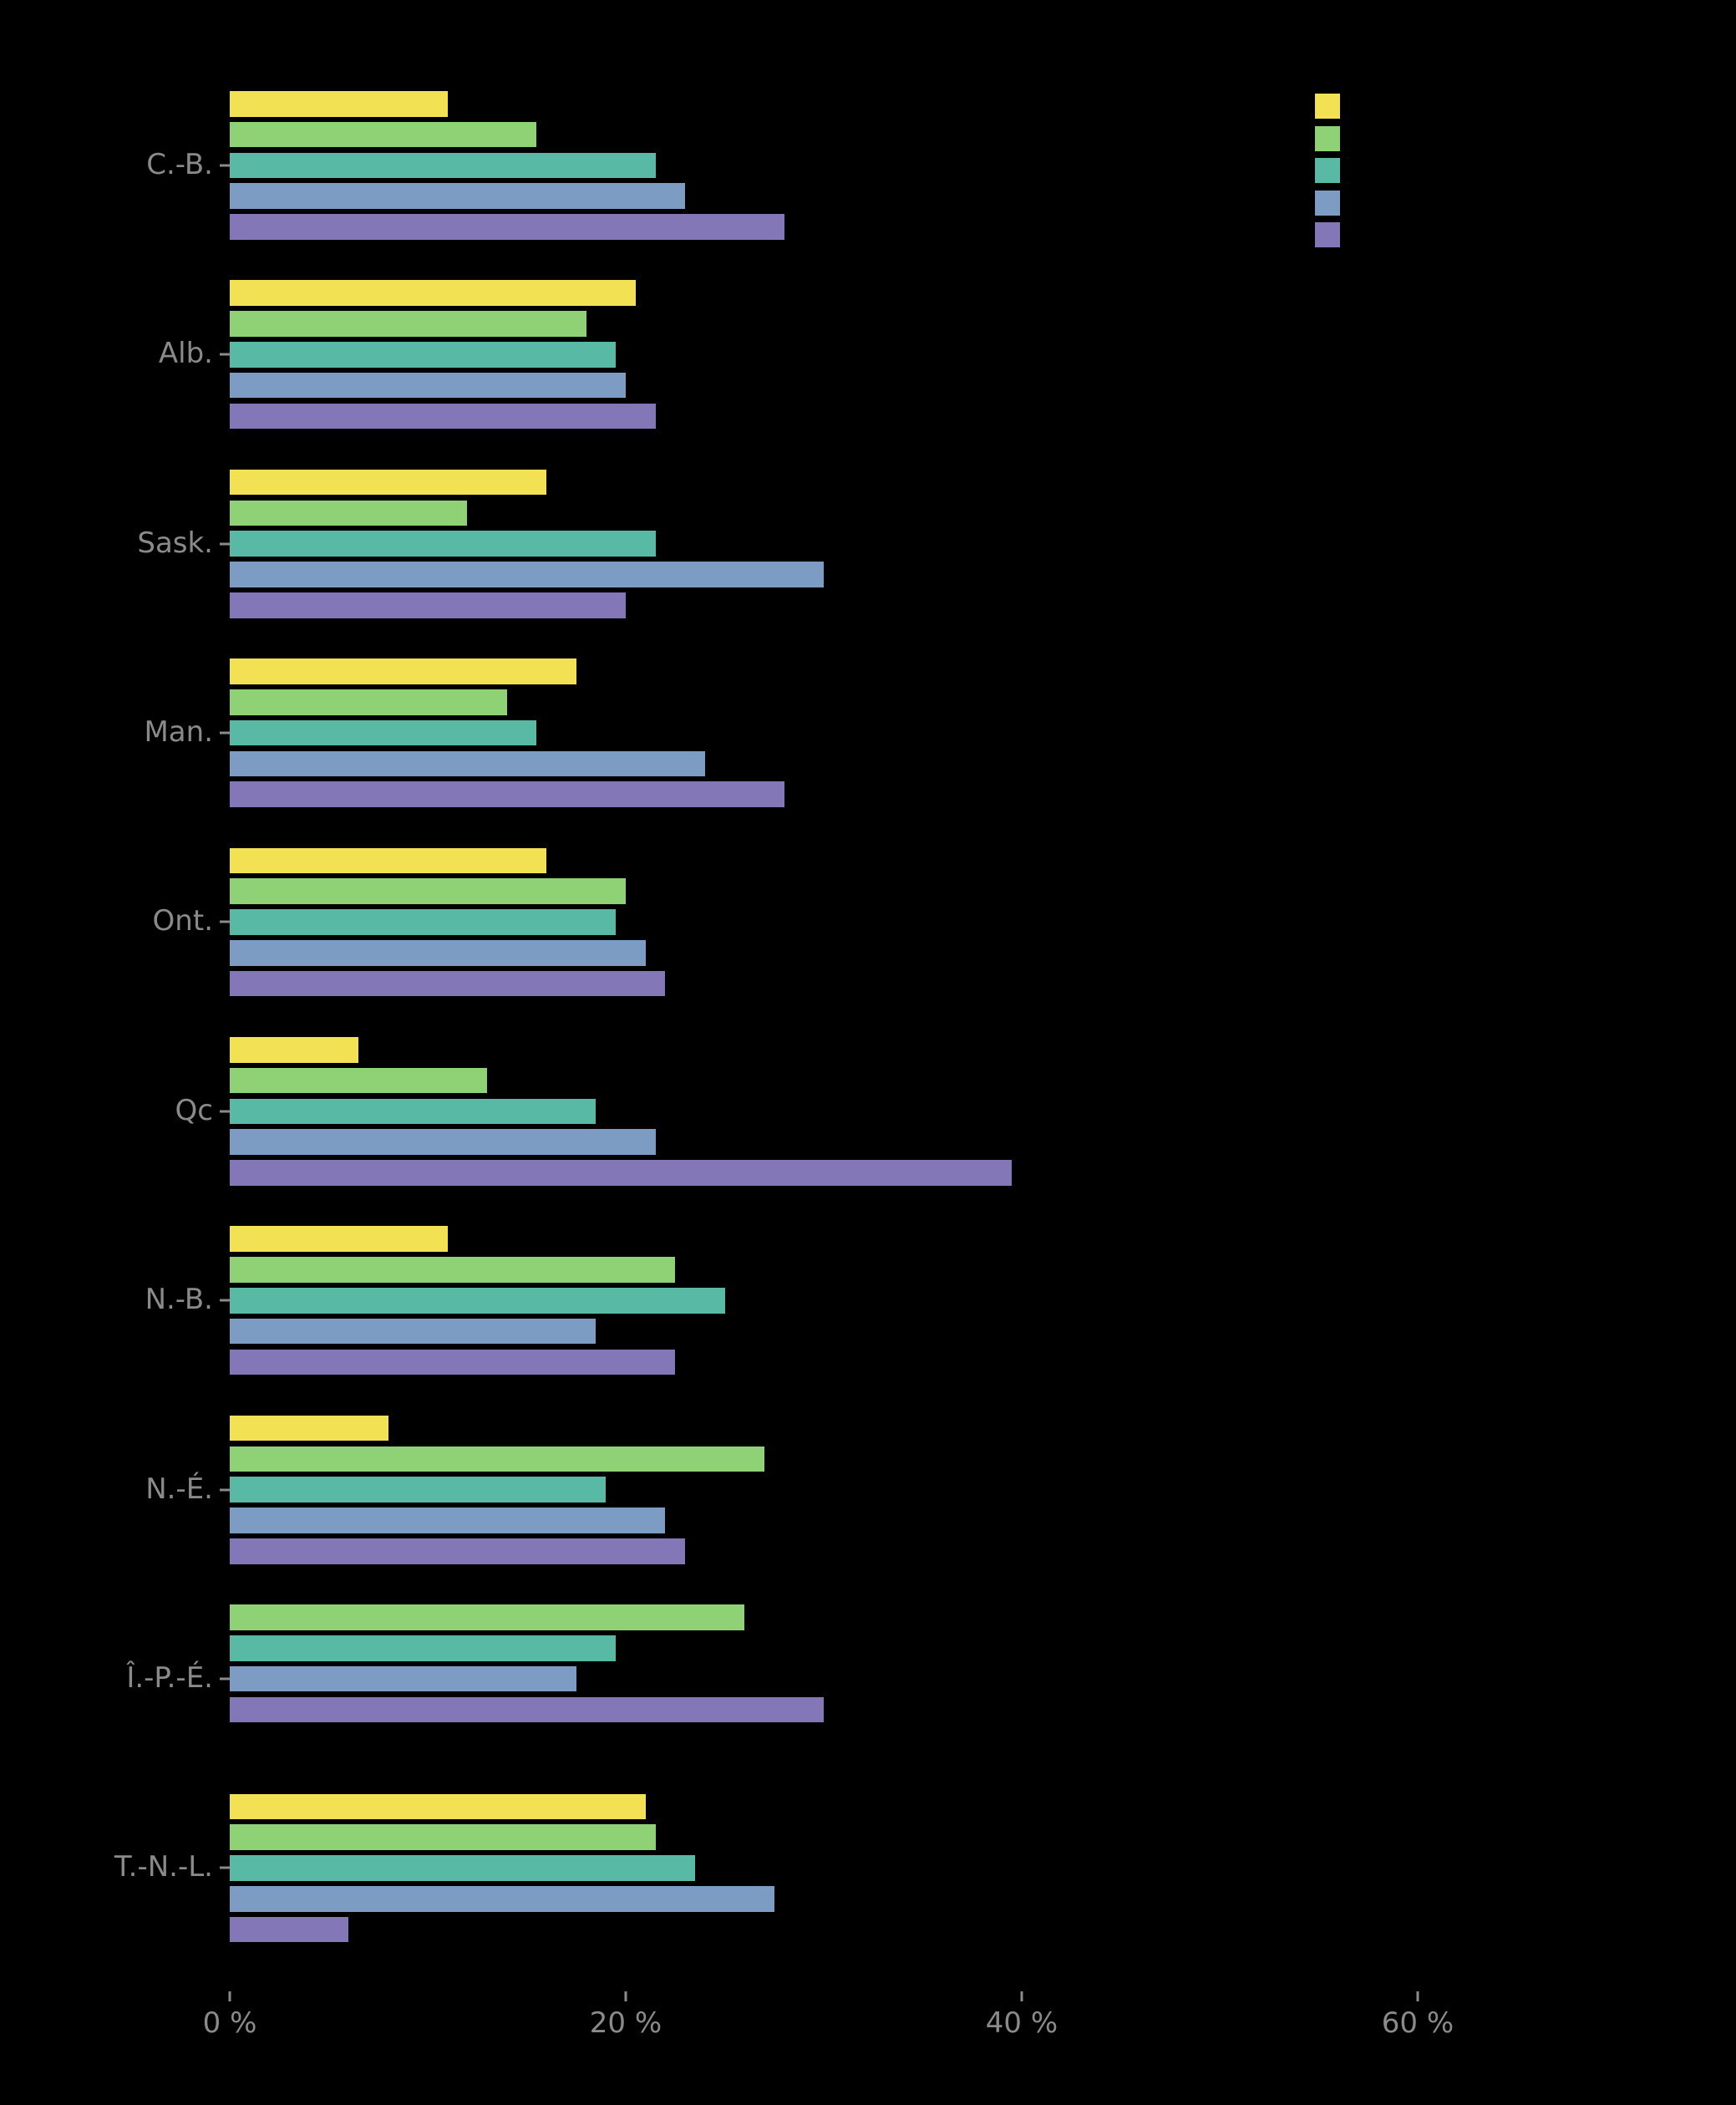  I want to click on bar-series-3-sask, so click(443, 544).